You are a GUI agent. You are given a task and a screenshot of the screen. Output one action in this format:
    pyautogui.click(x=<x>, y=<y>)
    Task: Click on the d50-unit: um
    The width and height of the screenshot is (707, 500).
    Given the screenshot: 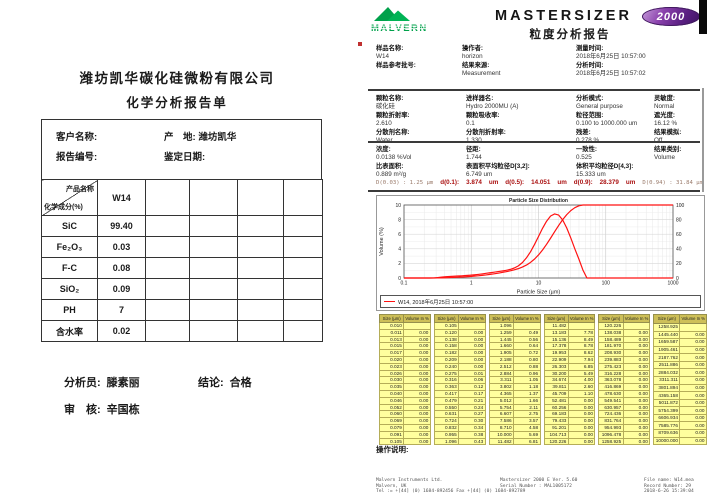 What is the action you would take?
    pyautogui.click(x=562, y=182)
    